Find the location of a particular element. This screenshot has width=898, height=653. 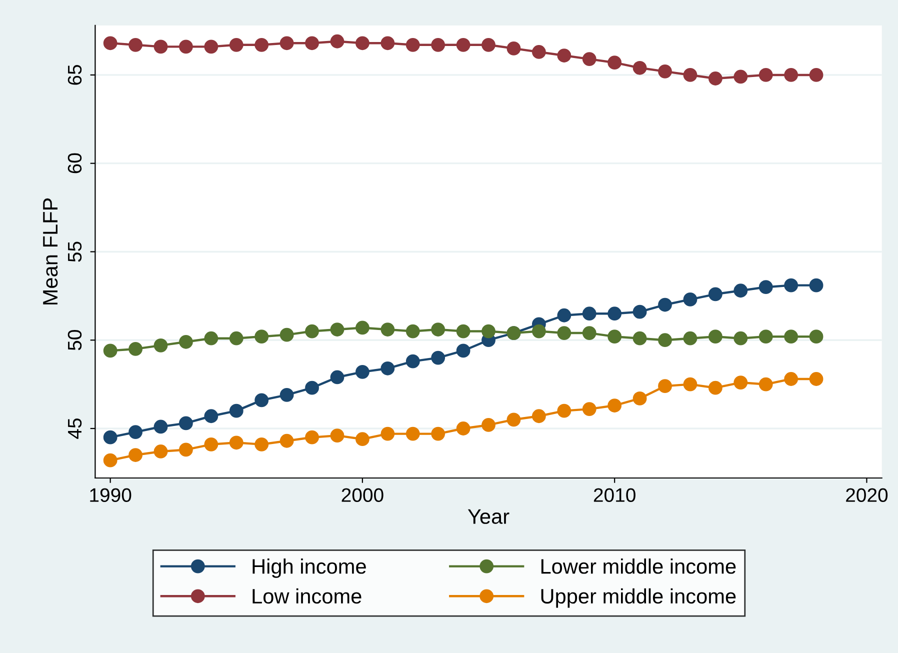

y-tick-label: 45 is located at coordinates (75, 428).